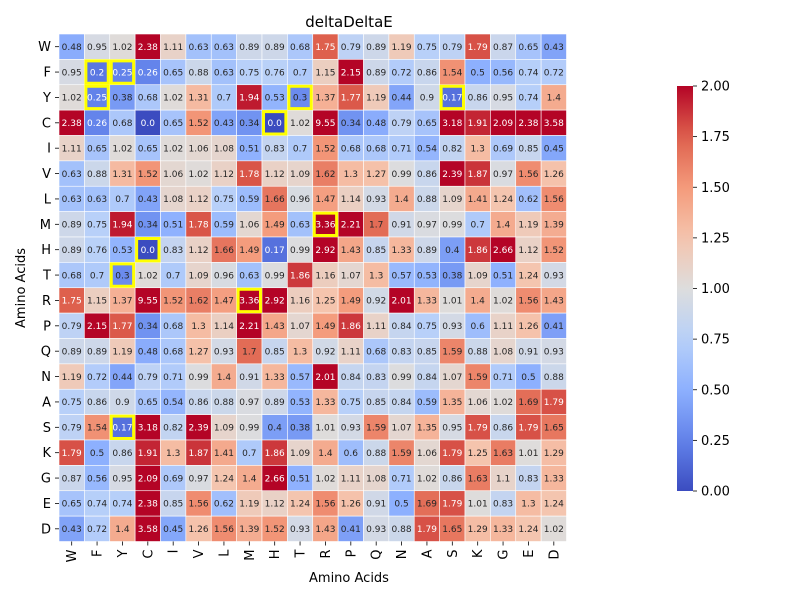  Describe the element at coordinates (376, 124) in the screenshot. I see `cell-value-label: 0.48` at that location.